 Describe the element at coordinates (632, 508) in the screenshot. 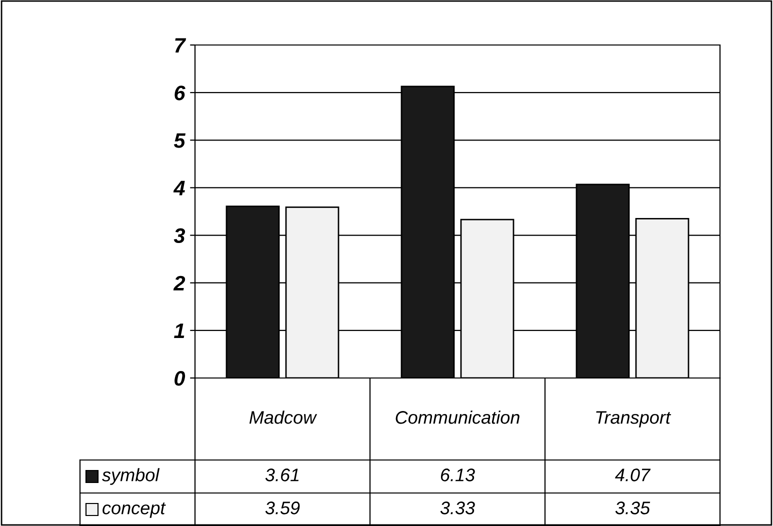

I see `data-label: 3.35` at that location.